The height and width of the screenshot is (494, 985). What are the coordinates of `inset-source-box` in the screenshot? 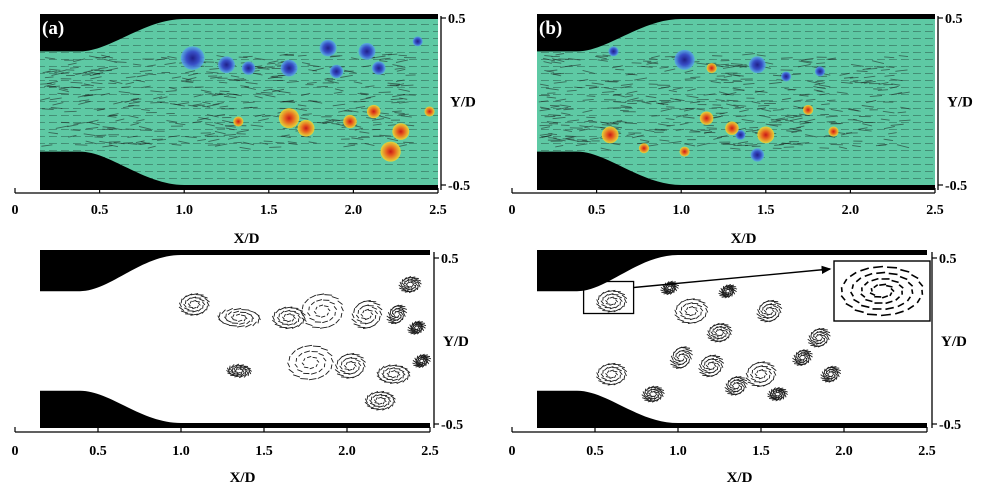 It's located at (608, 297).